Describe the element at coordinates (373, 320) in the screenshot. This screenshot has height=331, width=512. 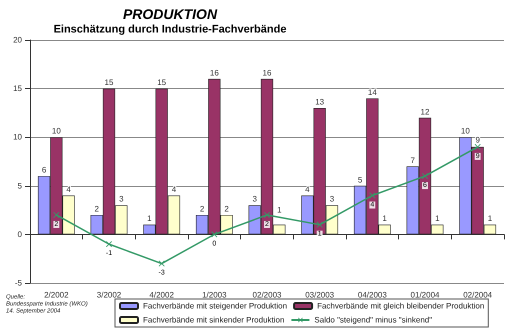
I see `legend-label: Saldo "steigend" minus "sinkend"` at that location.